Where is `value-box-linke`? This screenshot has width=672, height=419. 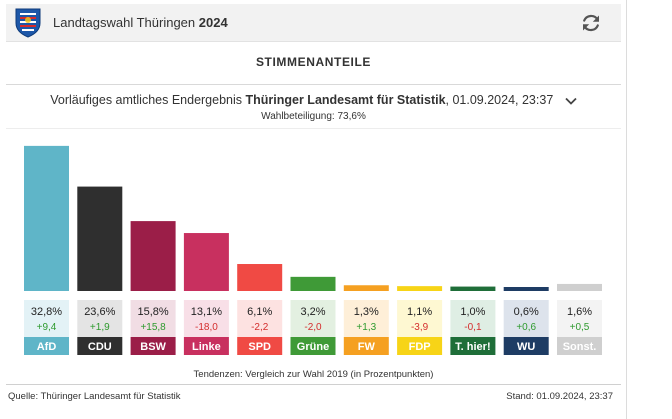 value-box-linke is located at coordinates (206, 318).